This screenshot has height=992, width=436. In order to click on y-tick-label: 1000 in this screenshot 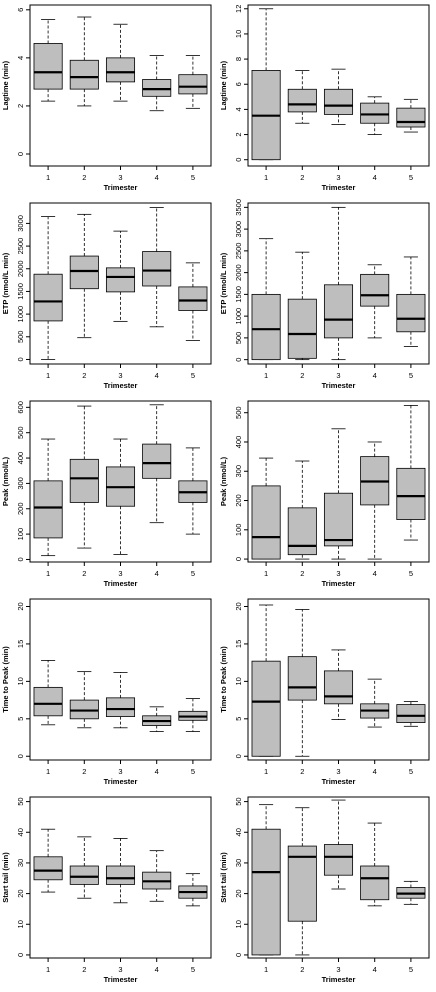, I will do `click(20, 314)`.